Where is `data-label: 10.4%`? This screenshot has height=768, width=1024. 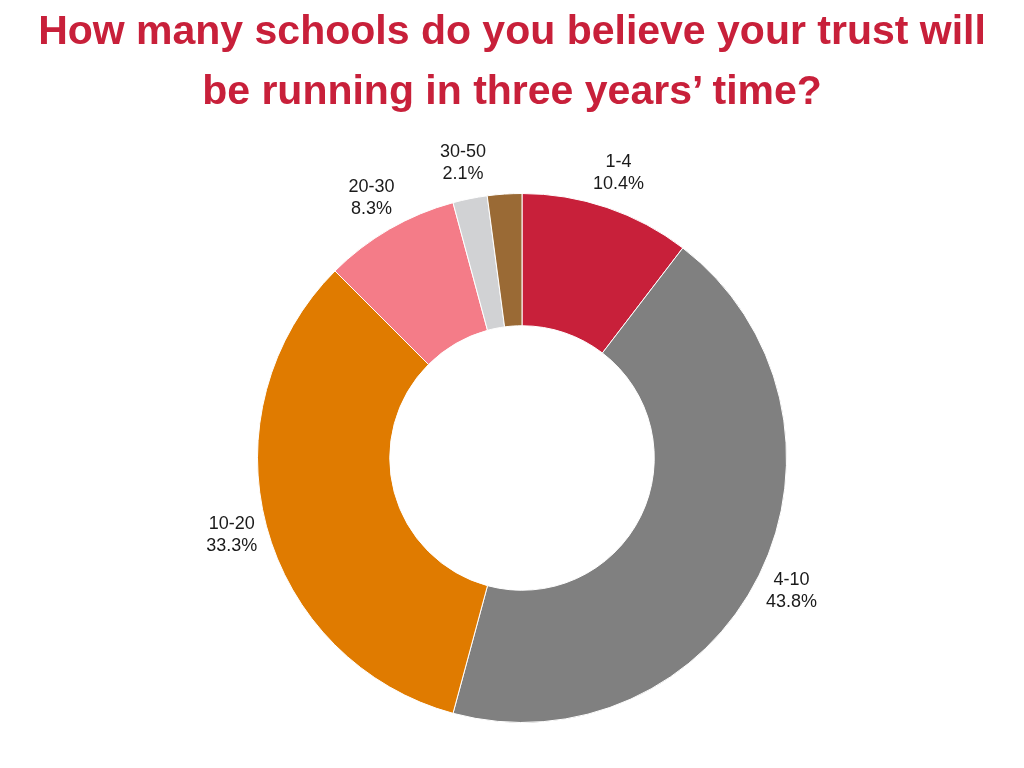 data-label: 10.4% is located at coordinates (618, 183).